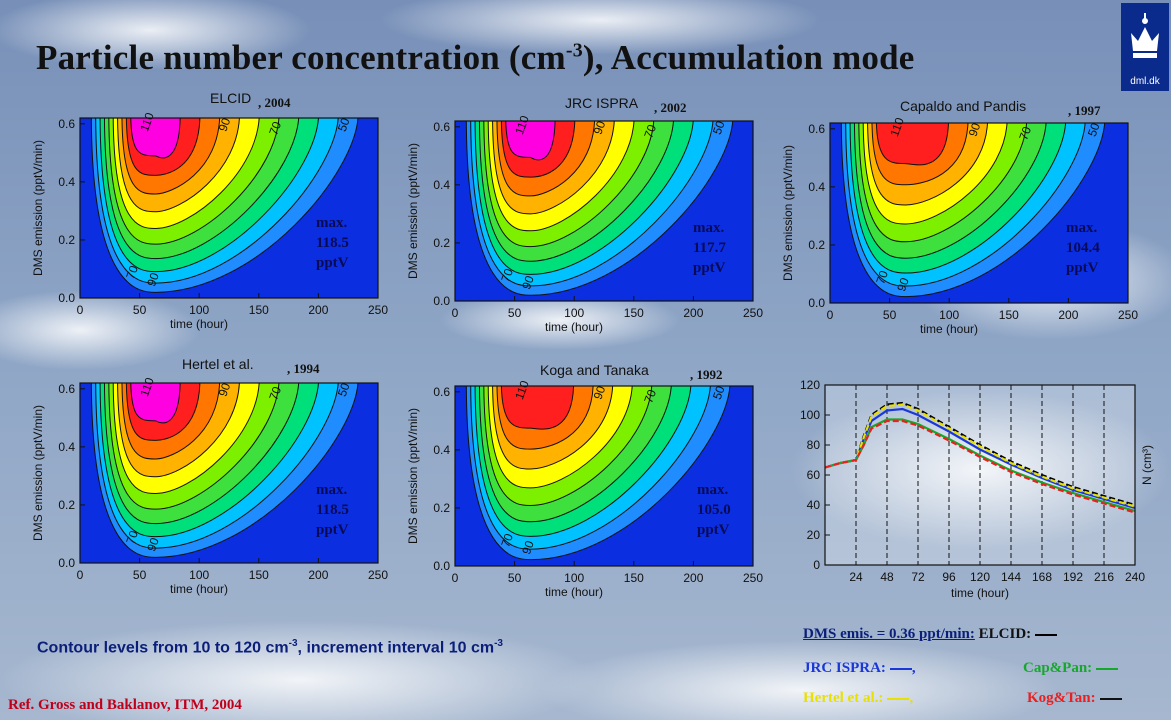 This screenshot has width=1171, height=720. What do you see at coordinates (887, 577) in the screenshot?
I see `x-tick-label: 48` at bounding box center [887, 577].